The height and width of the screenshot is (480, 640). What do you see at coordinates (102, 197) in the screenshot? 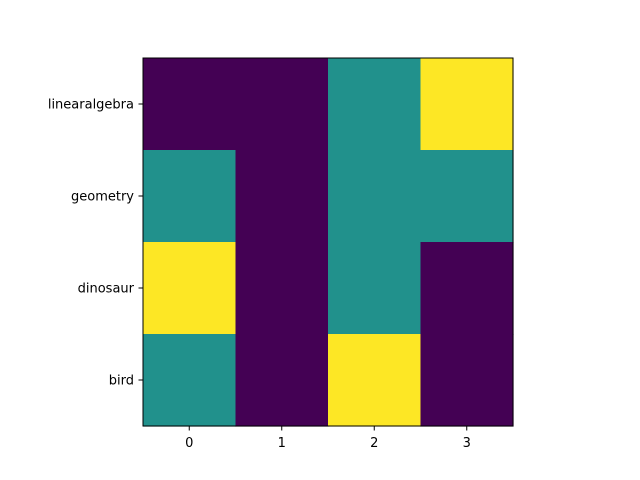
I see `y-tick-label: geometry` at bounding box center [102, 197].